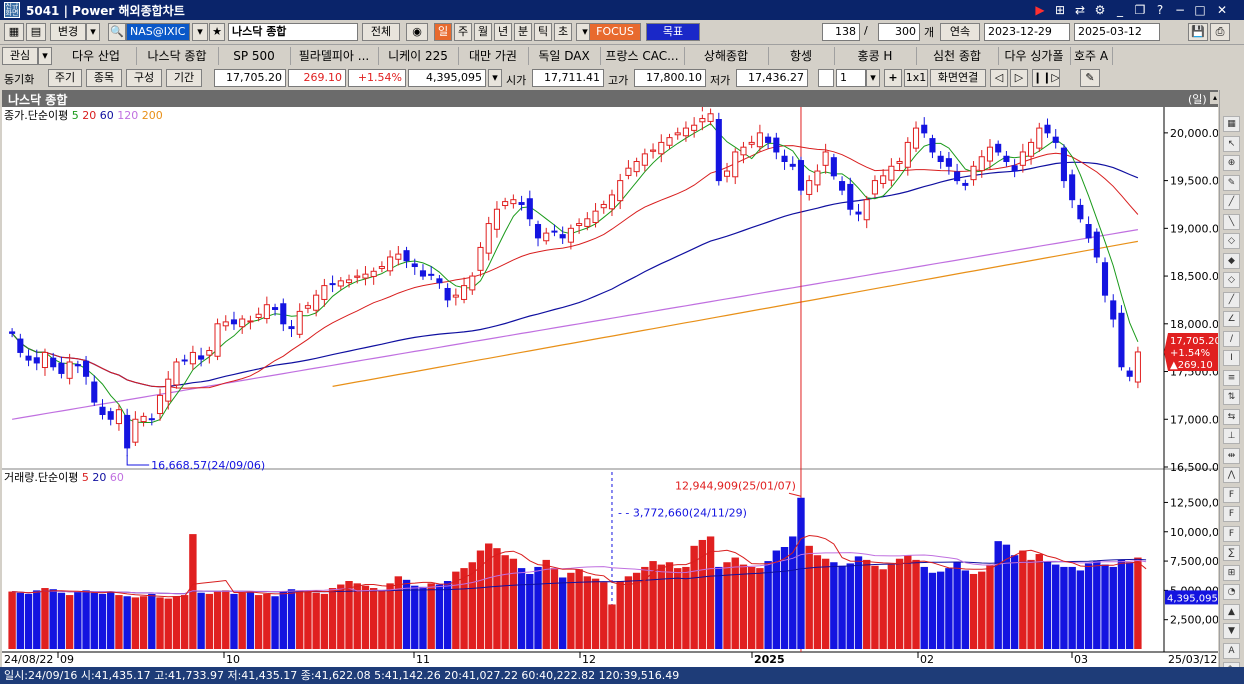 Image resolution: width=1244 pixels, height=684 pixels. I want to click on change-button: 변경, so click(68, 32).